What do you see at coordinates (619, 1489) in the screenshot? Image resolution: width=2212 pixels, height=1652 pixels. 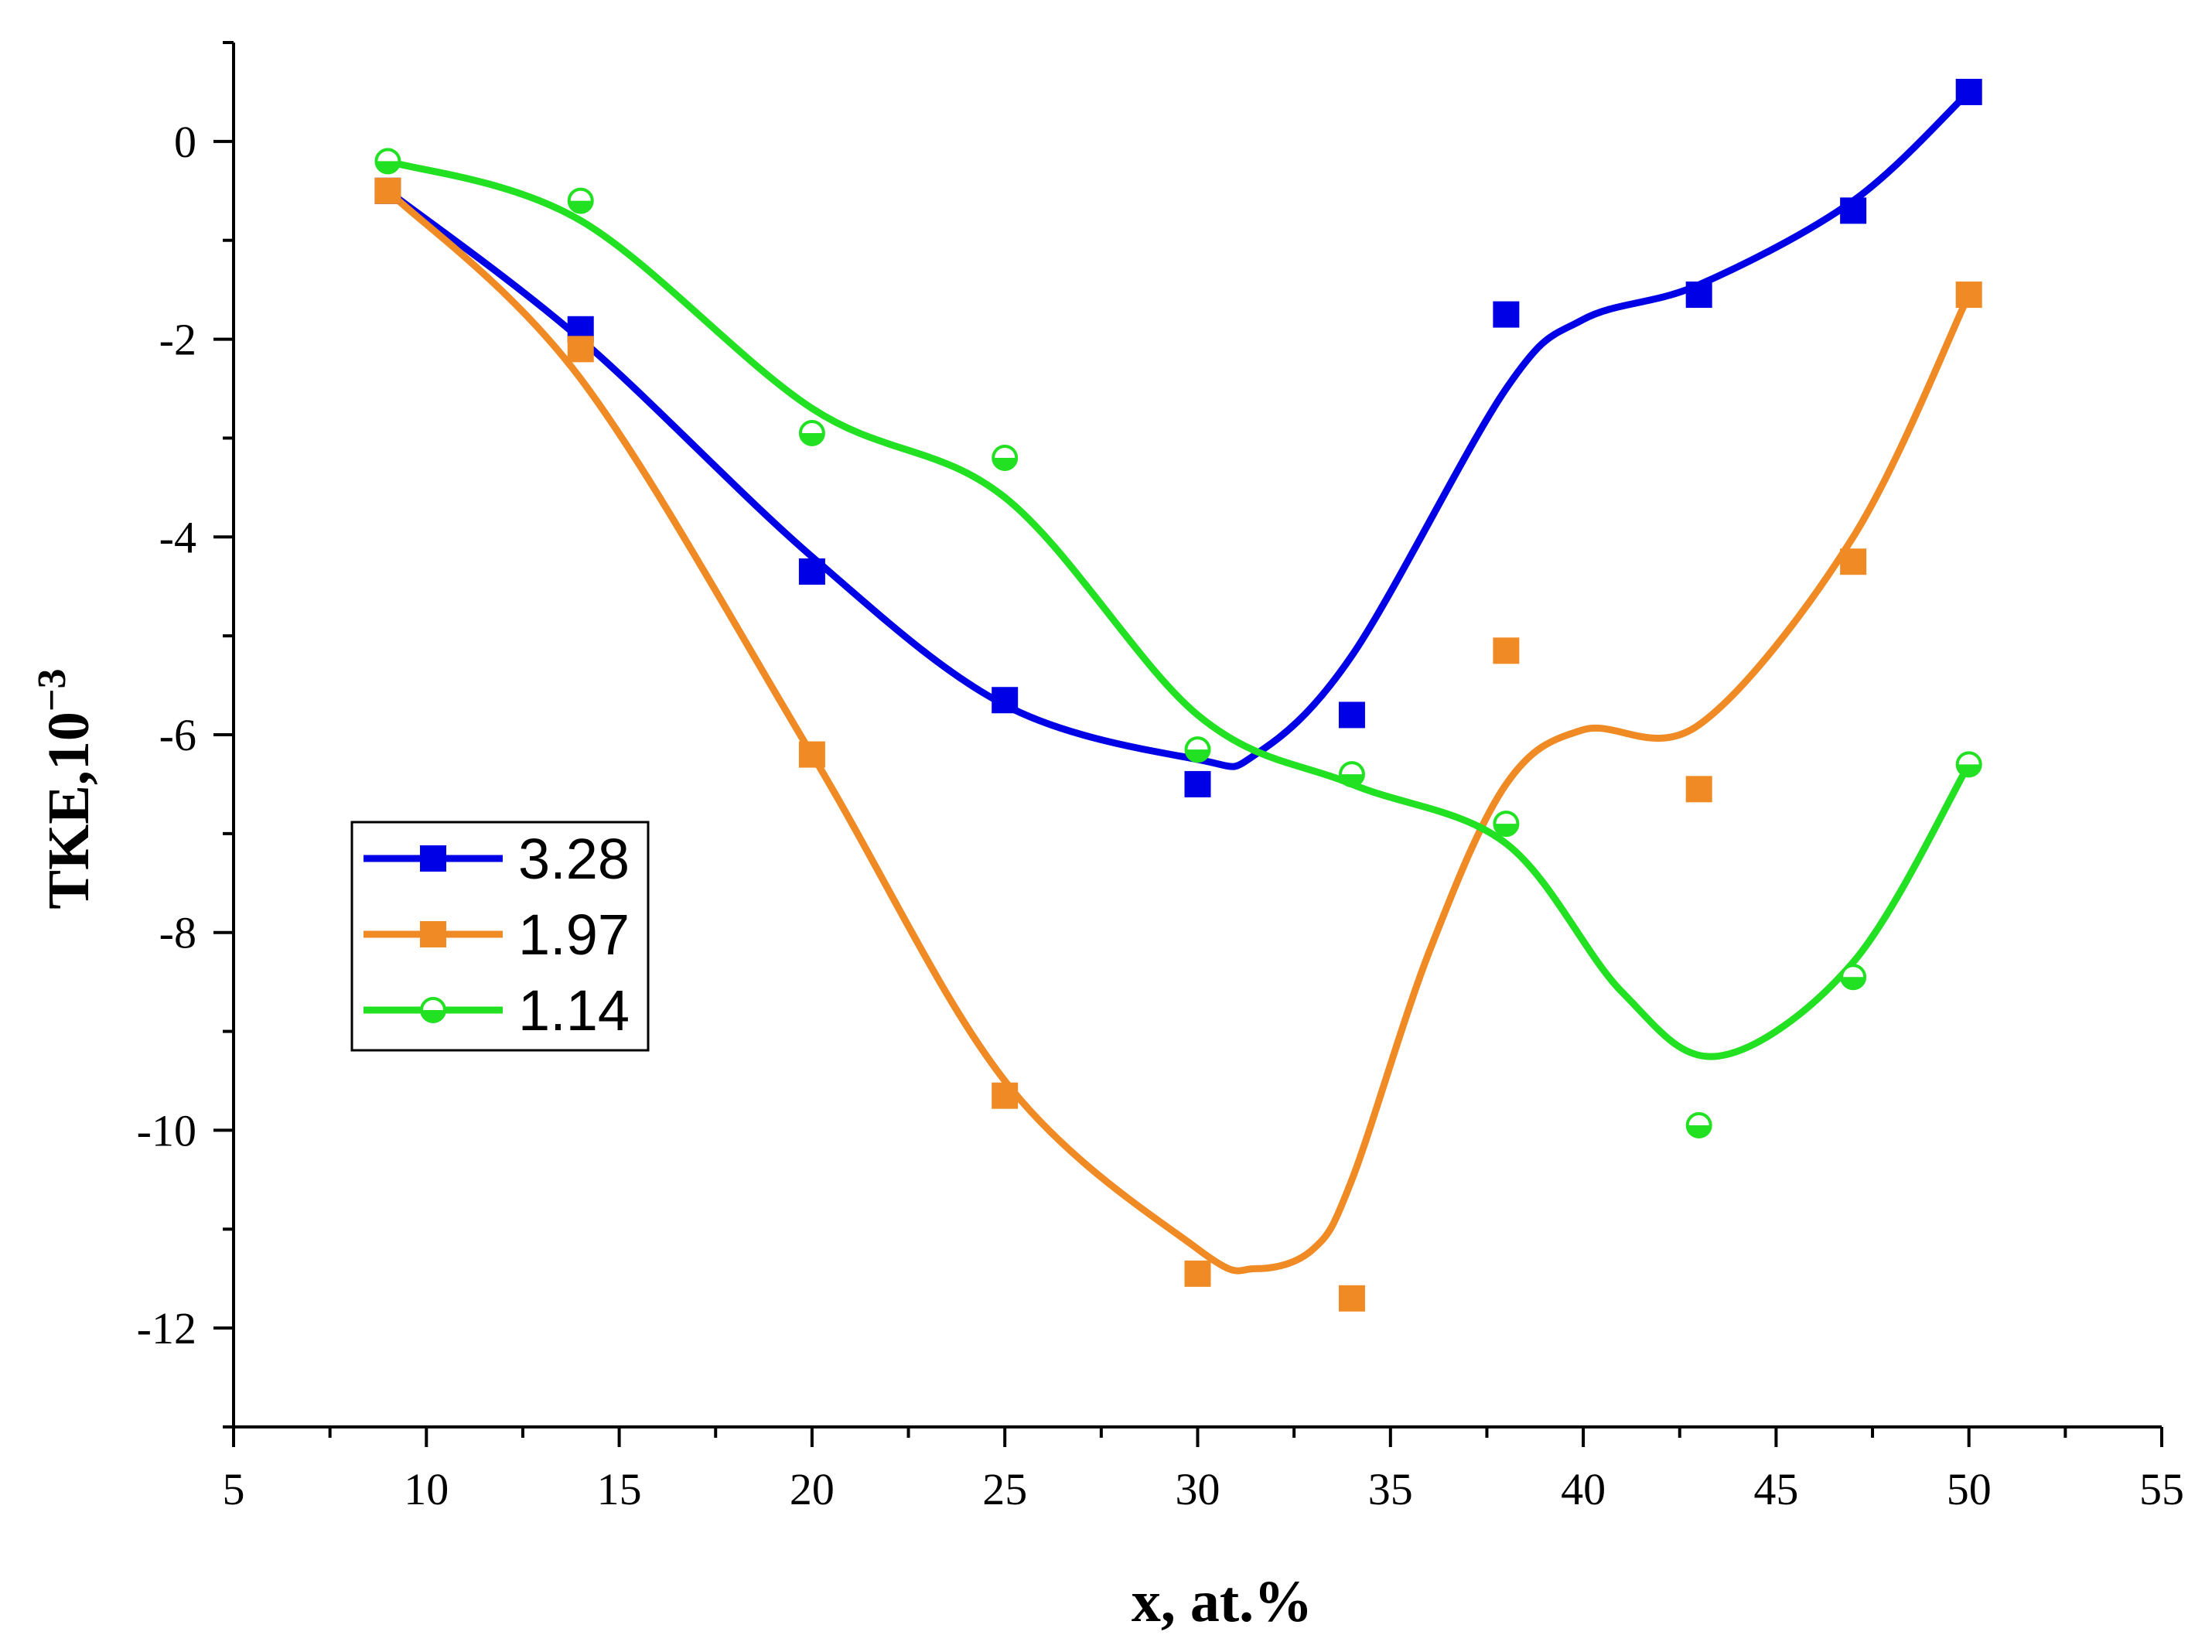 I see `x-tick-label: 15` at bounding box center [619, 1489].